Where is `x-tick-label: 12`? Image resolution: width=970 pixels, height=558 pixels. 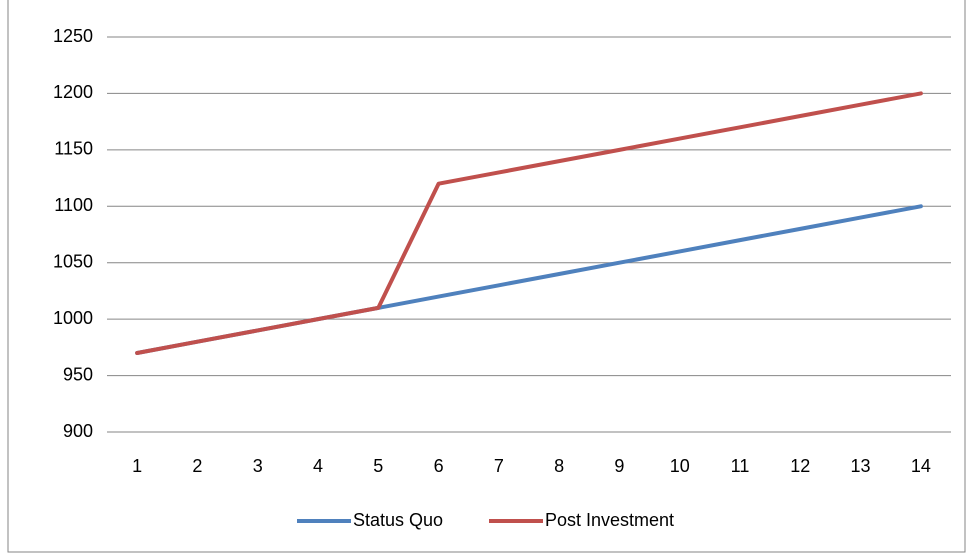 x-tick-label: 12 is located at coordinates (800, 466).